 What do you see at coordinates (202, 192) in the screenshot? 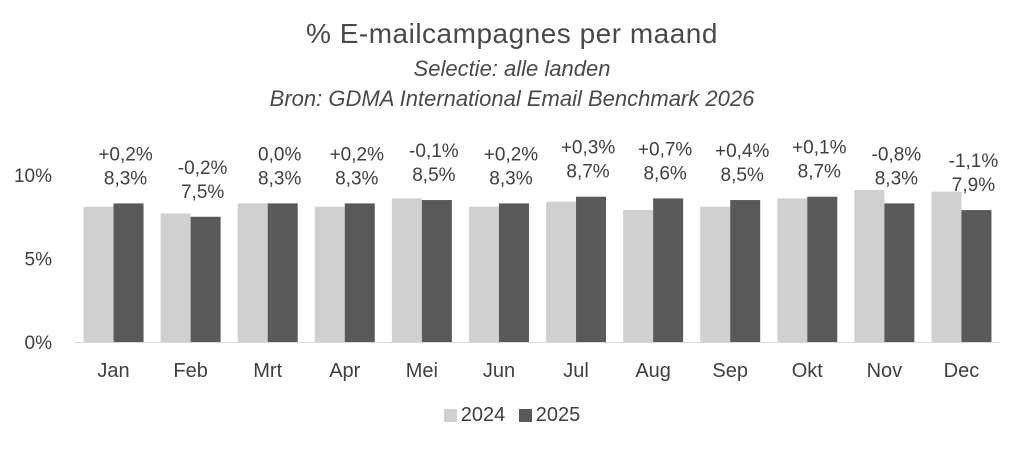
I see `data-label-value: 7,5%` at bounding box center [202, 192].